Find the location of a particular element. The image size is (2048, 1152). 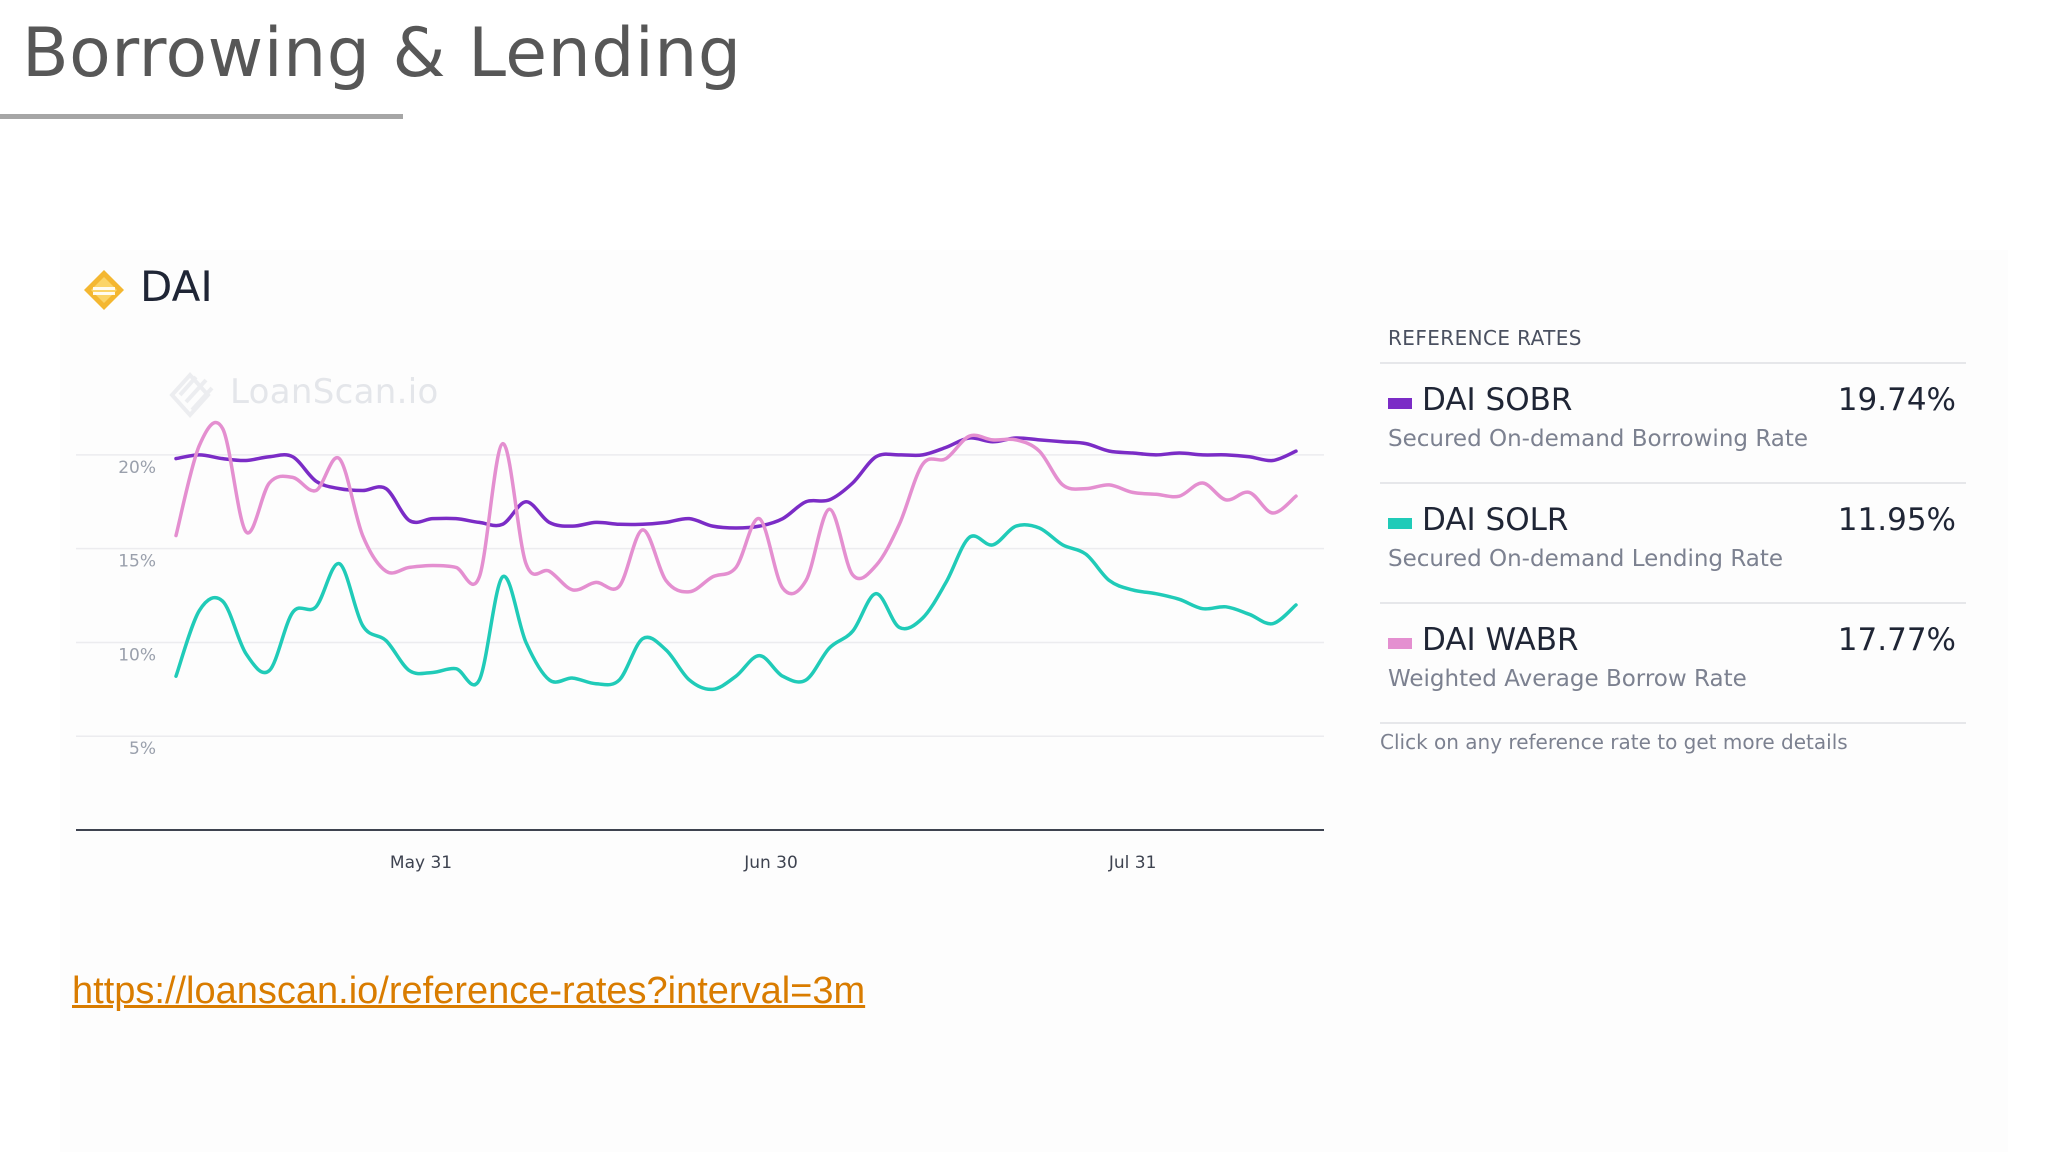

reference-rate-description: Secured On-demand Borrowing Rate is located at coordinates (1598, 439).